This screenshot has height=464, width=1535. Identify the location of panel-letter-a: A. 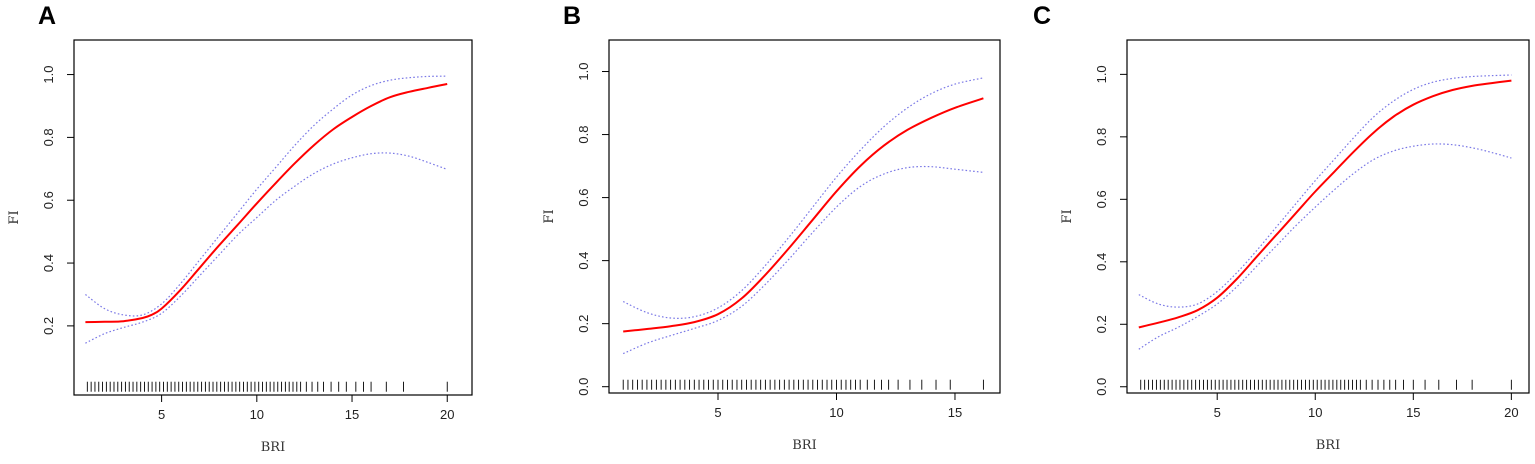
(47, 16).